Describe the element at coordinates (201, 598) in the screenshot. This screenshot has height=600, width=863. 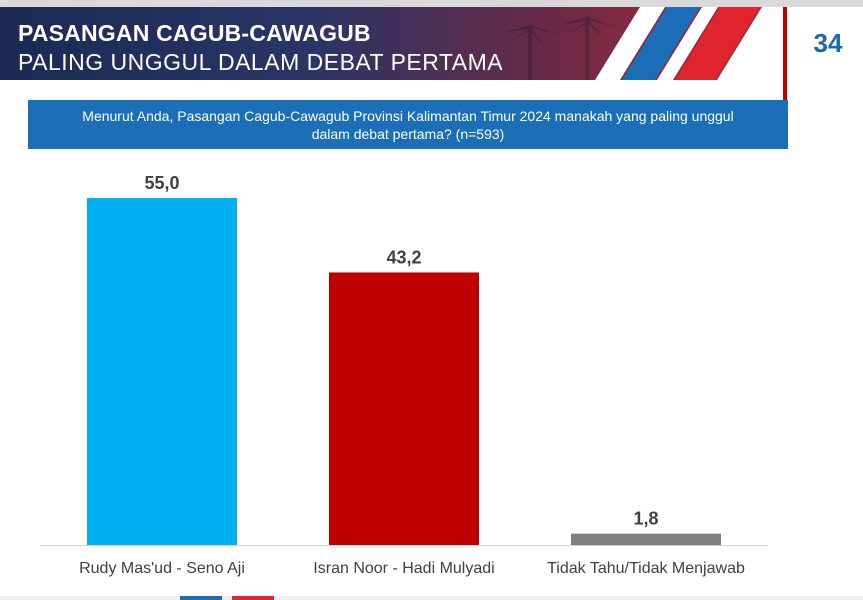
I see `footer-blue-mark` at that location.